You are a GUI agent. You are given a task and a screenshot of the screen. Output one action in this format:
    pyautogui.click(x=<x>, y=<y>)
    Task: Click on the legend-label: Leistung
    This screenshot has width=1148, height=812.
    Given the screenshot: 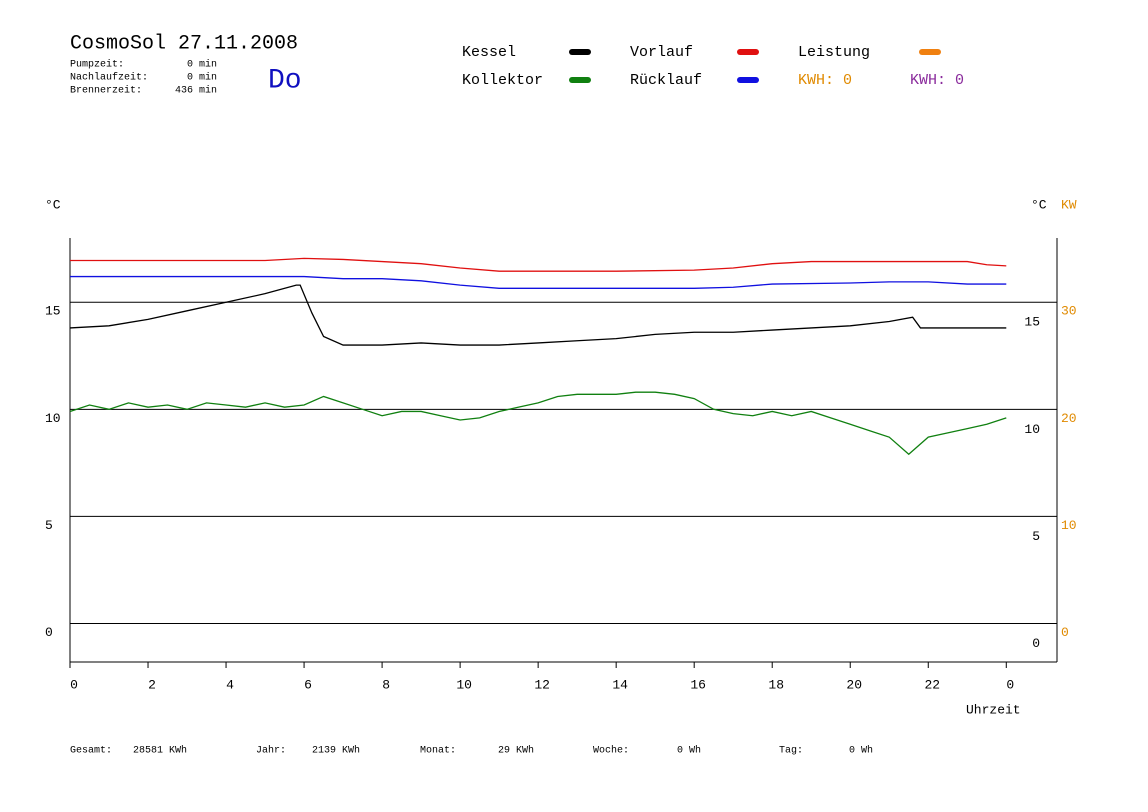 What is the action you would take?
    pyautogui.click(x=834, y=52)
    